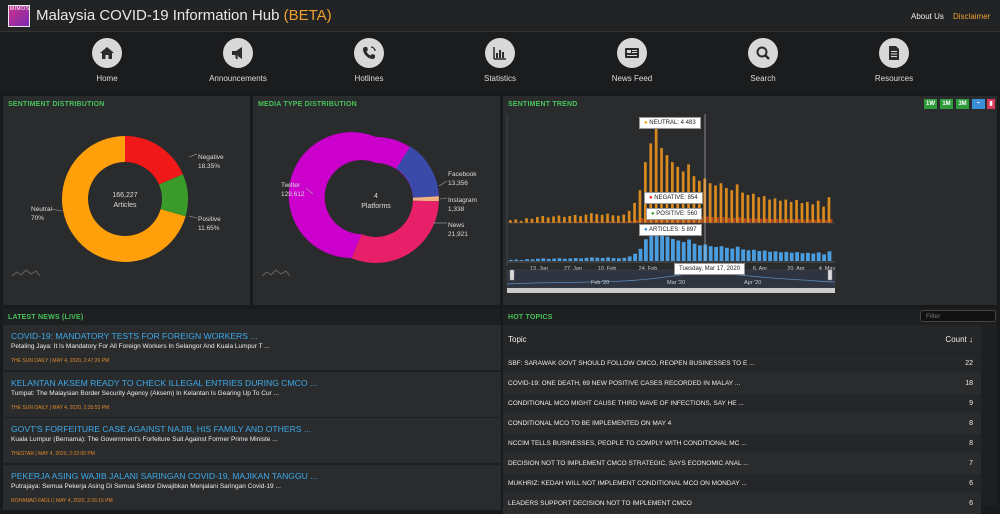  I want to click on count-column-header: Count ↓, so click(959, 339).